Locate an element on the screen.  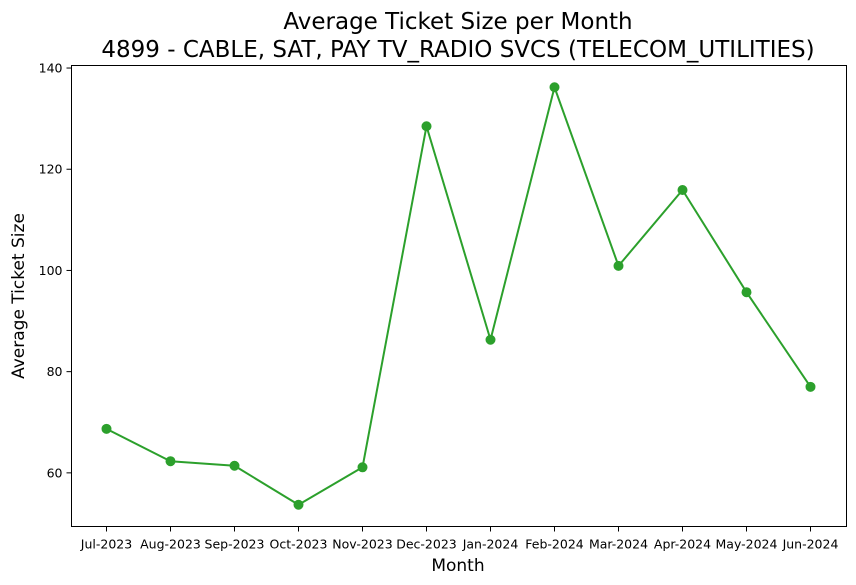
x-axis-label: Month is located at coordinates (457, 566).